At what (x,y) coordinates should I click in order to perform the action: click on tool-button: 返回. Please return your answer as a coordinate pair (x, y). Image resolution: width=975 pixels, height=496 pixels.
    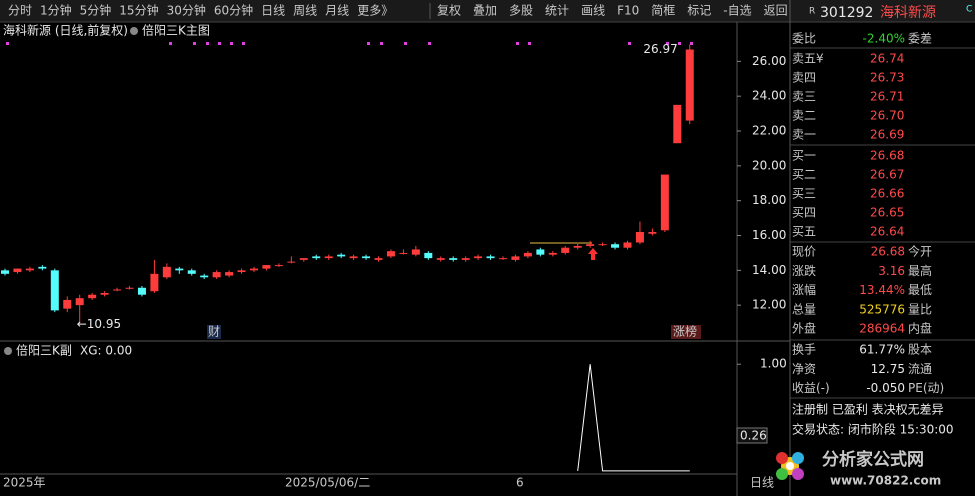
    Looking at the image, I should click on (776, 11).